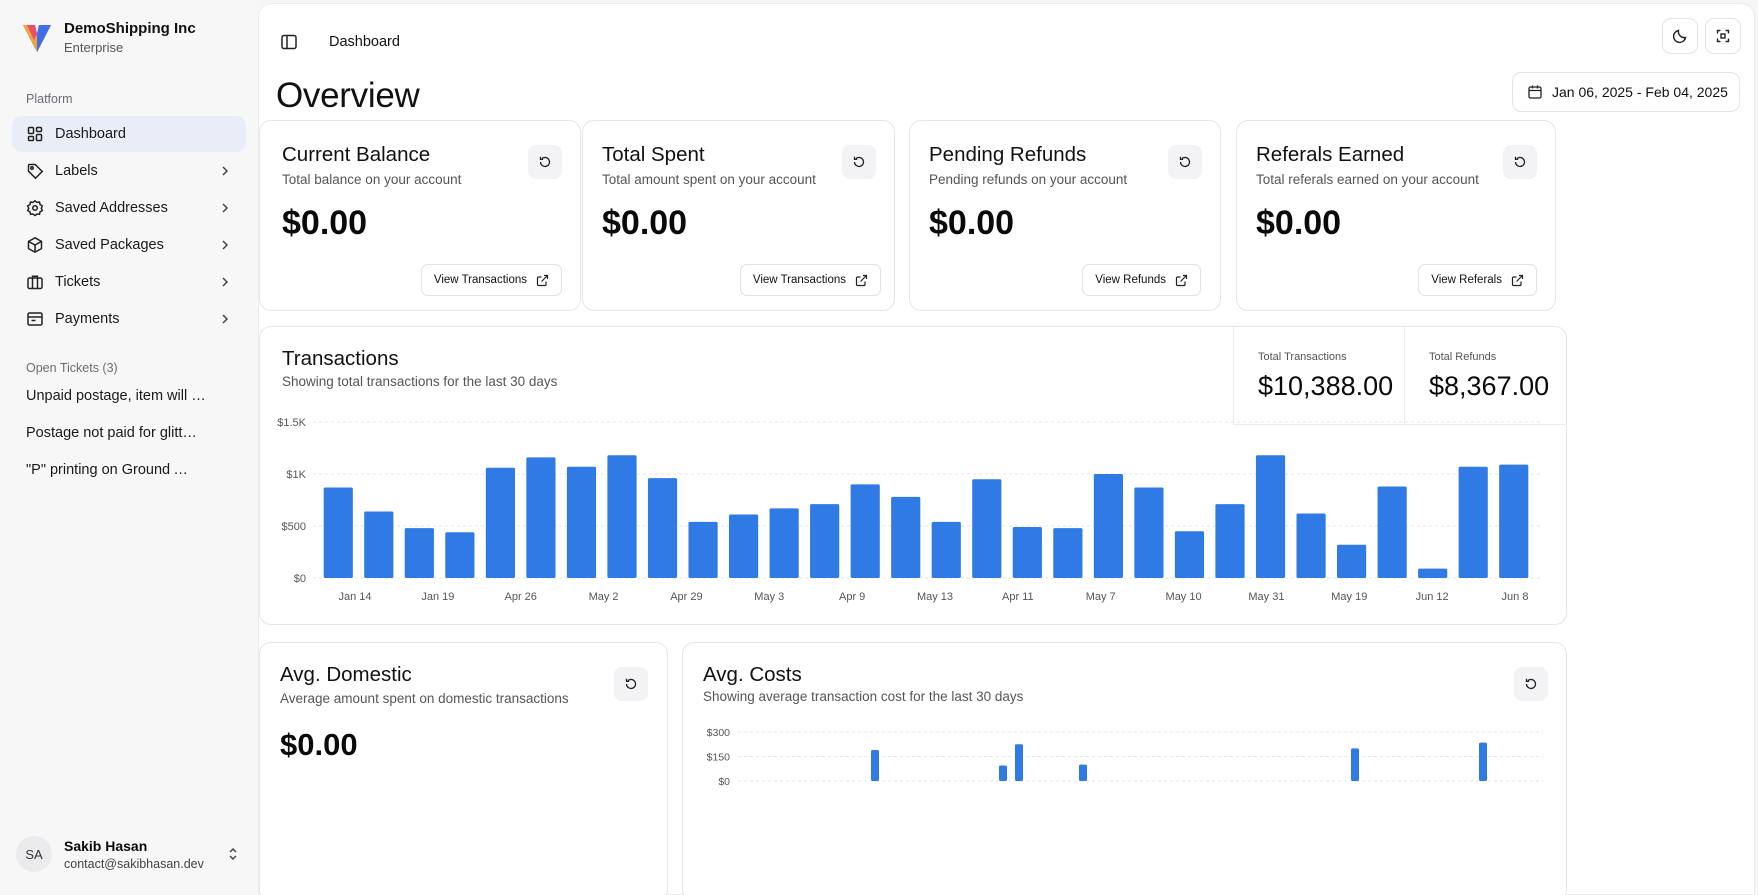 The width and height of the screenshot is (1758, 895). I want to click on user-menu: SA Sakib Hasan contact@sakibhasan.dev, so click(128, 854).